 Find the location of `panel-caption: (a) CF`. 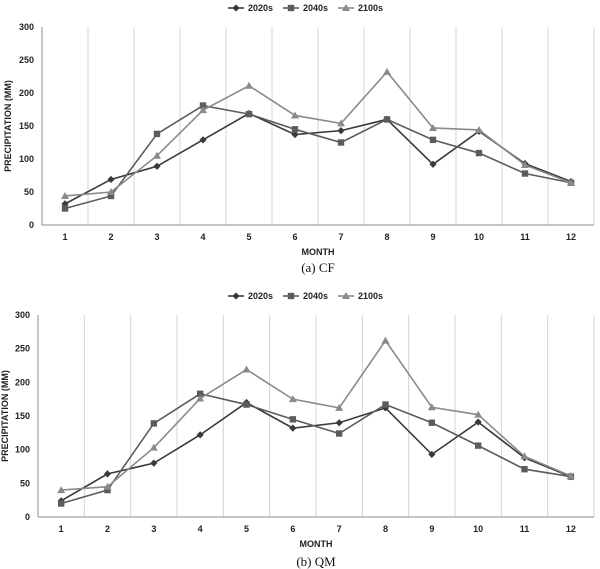

panel-caption: (a) CF is located at coordinates (318, 267).